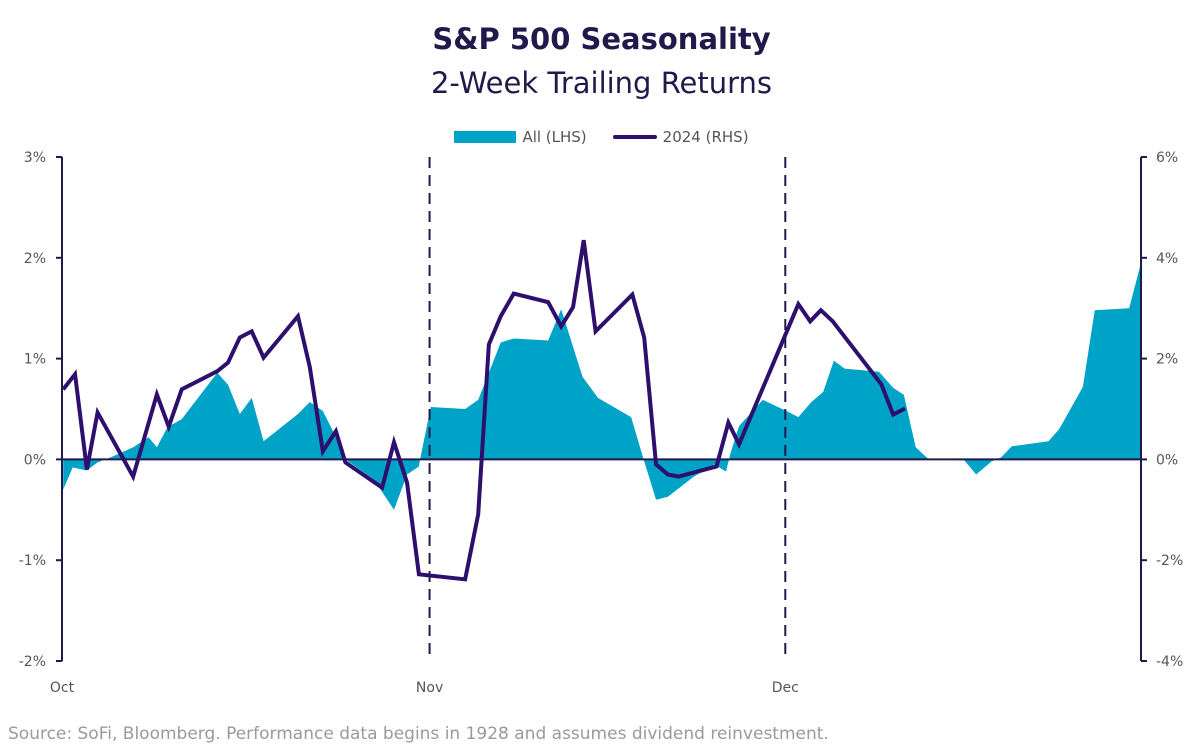 The width and height of the screenshot is (1203, 750). Describe the element at coordinates (520, 137) in the screenshot. I see `legend-item-all: All (LHS)` at that location.